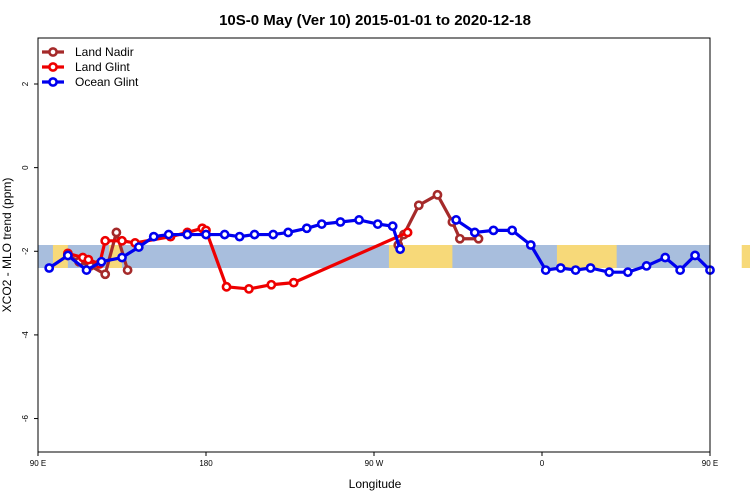  I want to click on series-ocean-glint, so click(379, 246).